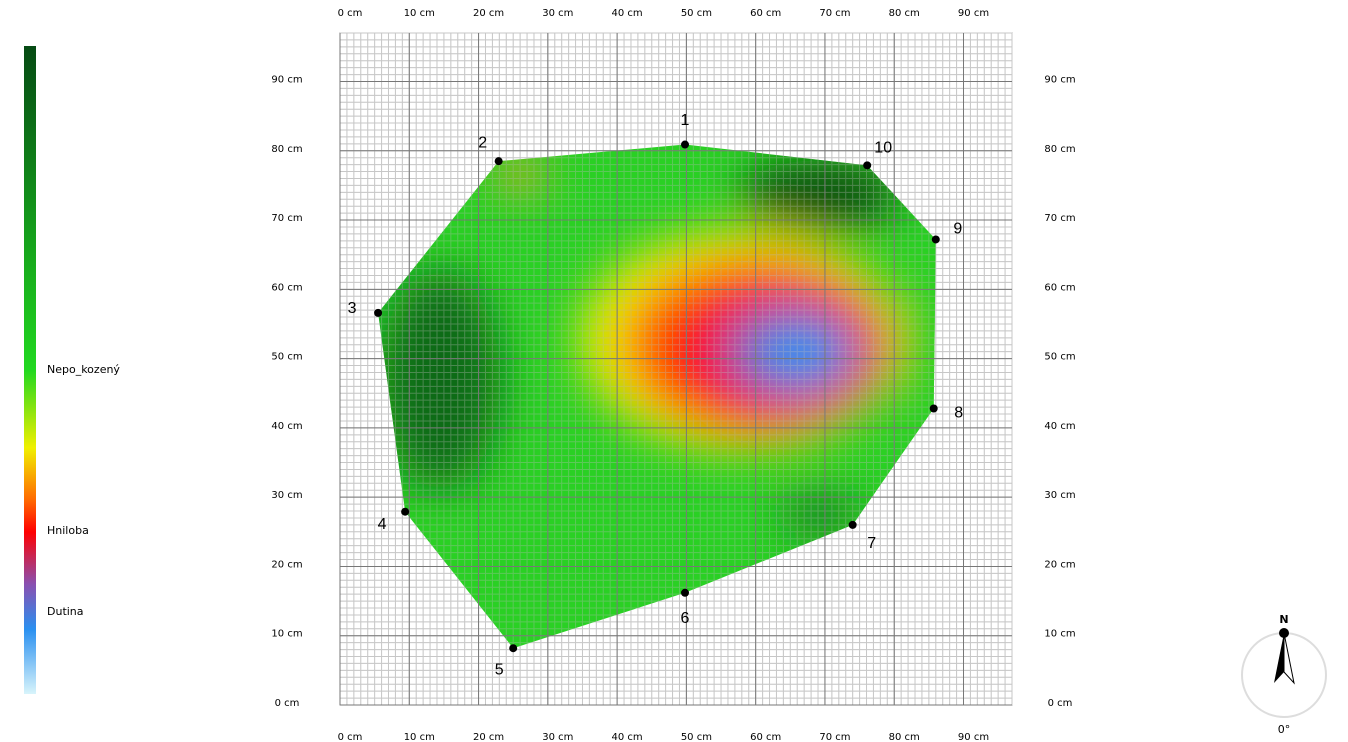 The height and width of the screenshot is (742, 1348). What do you see at coordinates (482, 142) in the screenshot?
I see `sensor-label: 2` at bounding box center [482, 142].